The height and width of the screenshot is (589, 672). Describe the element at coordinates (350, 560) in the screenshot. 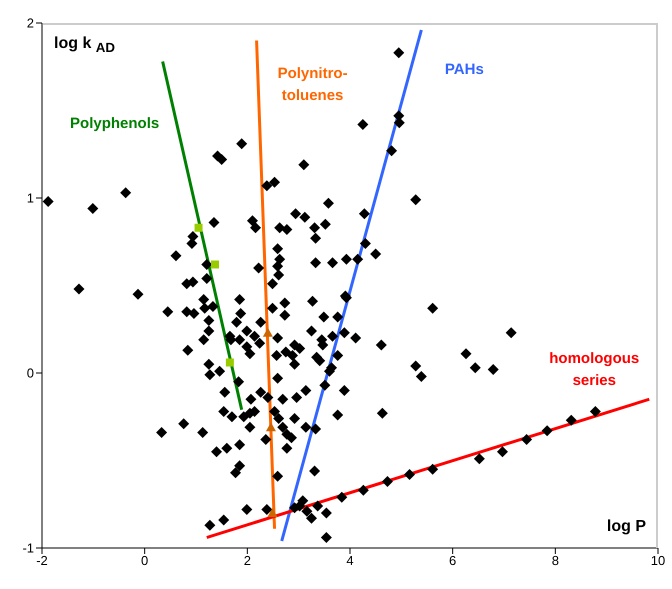

I see `x-tick-label: 4` at that location.